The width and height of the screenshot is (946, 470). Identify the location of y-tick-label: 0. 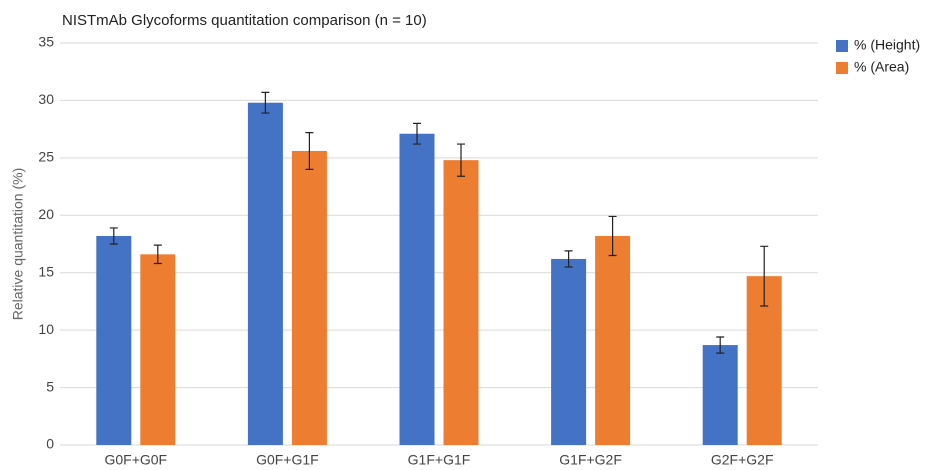
(50, 444).